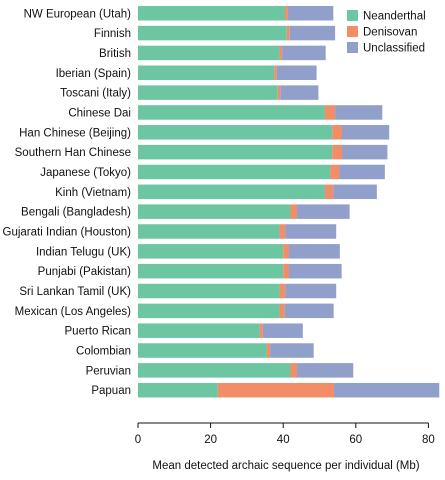 This screenshot has width=445, height=480. I want to click on legend-swatch-neanderthal, so click(352, 15).